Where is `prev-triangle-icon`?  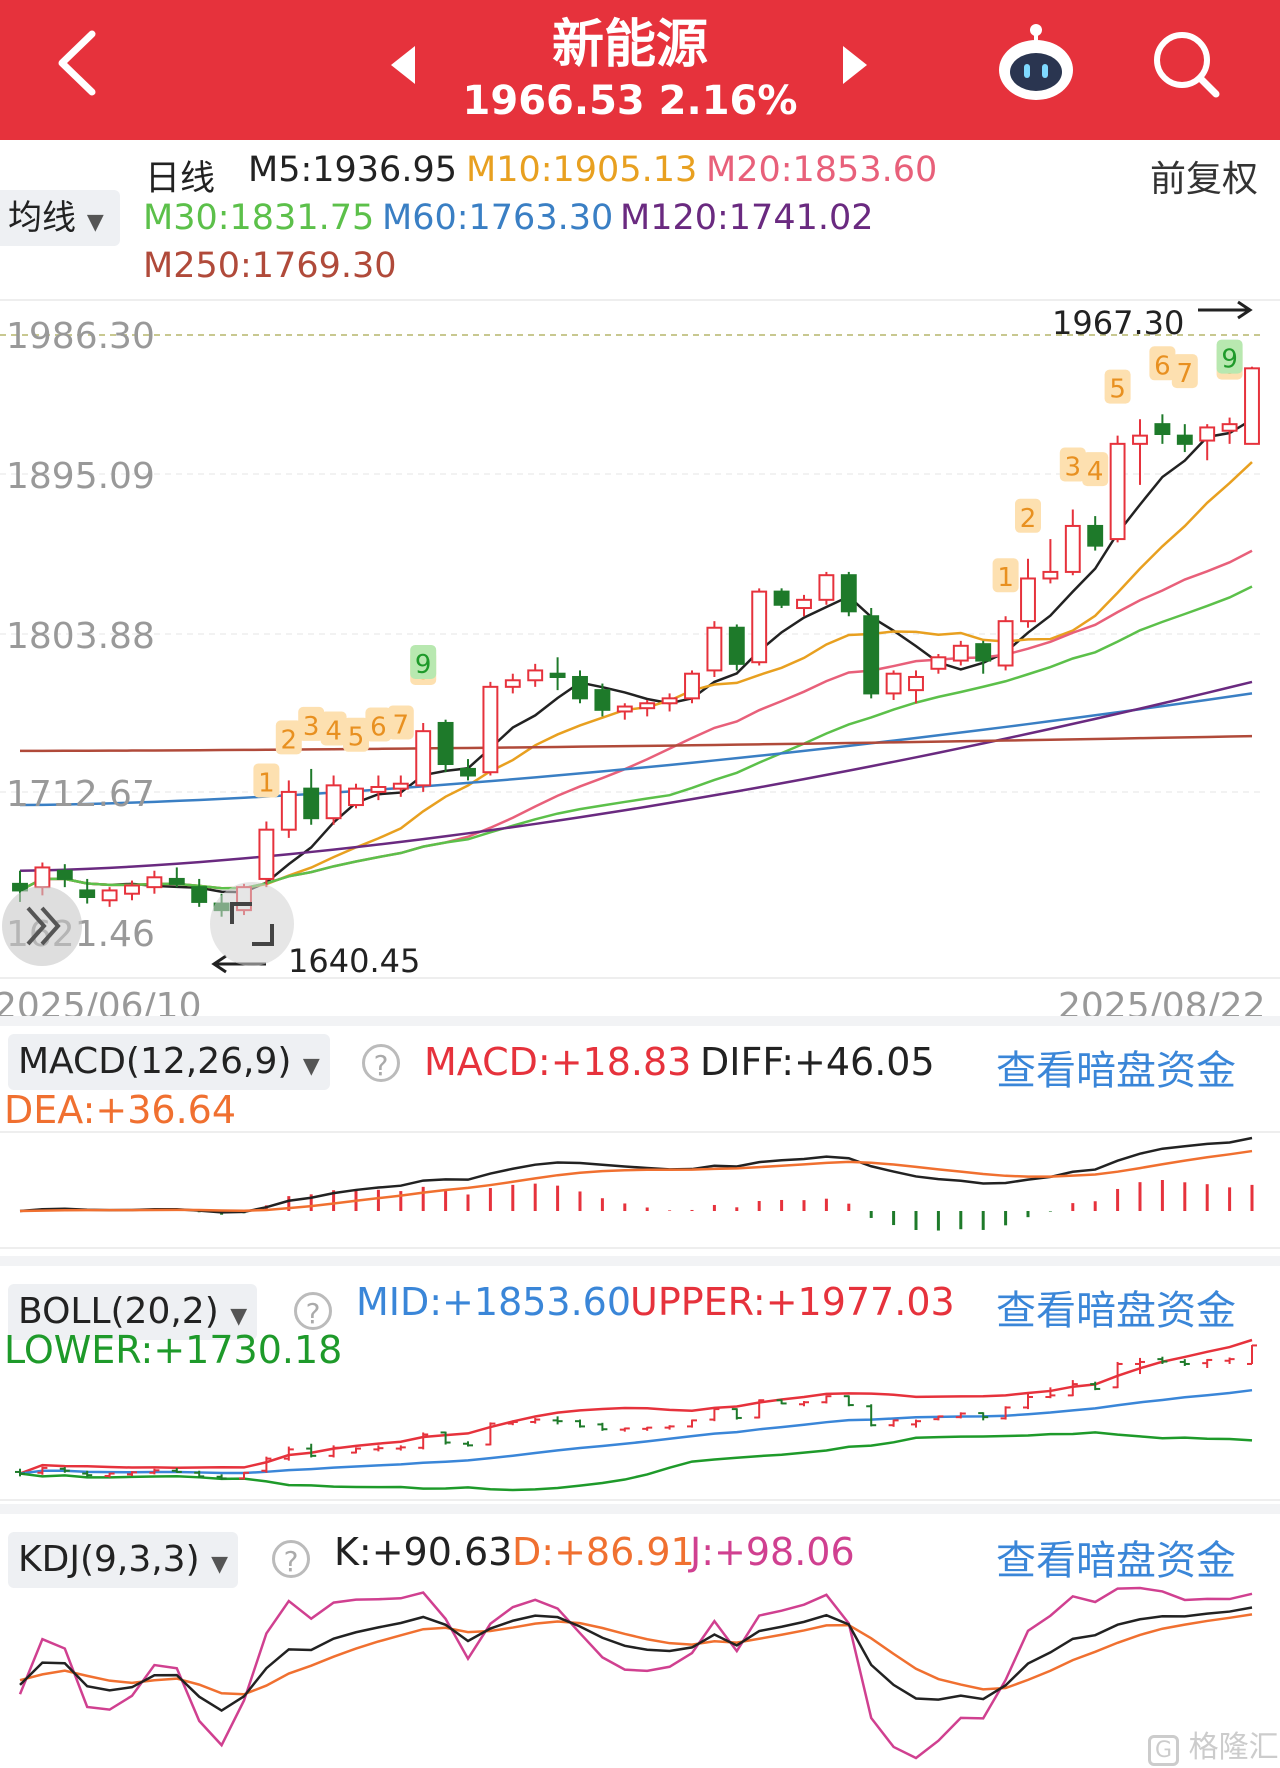 prev-triangle-icon is located at coordinates (405, 65).